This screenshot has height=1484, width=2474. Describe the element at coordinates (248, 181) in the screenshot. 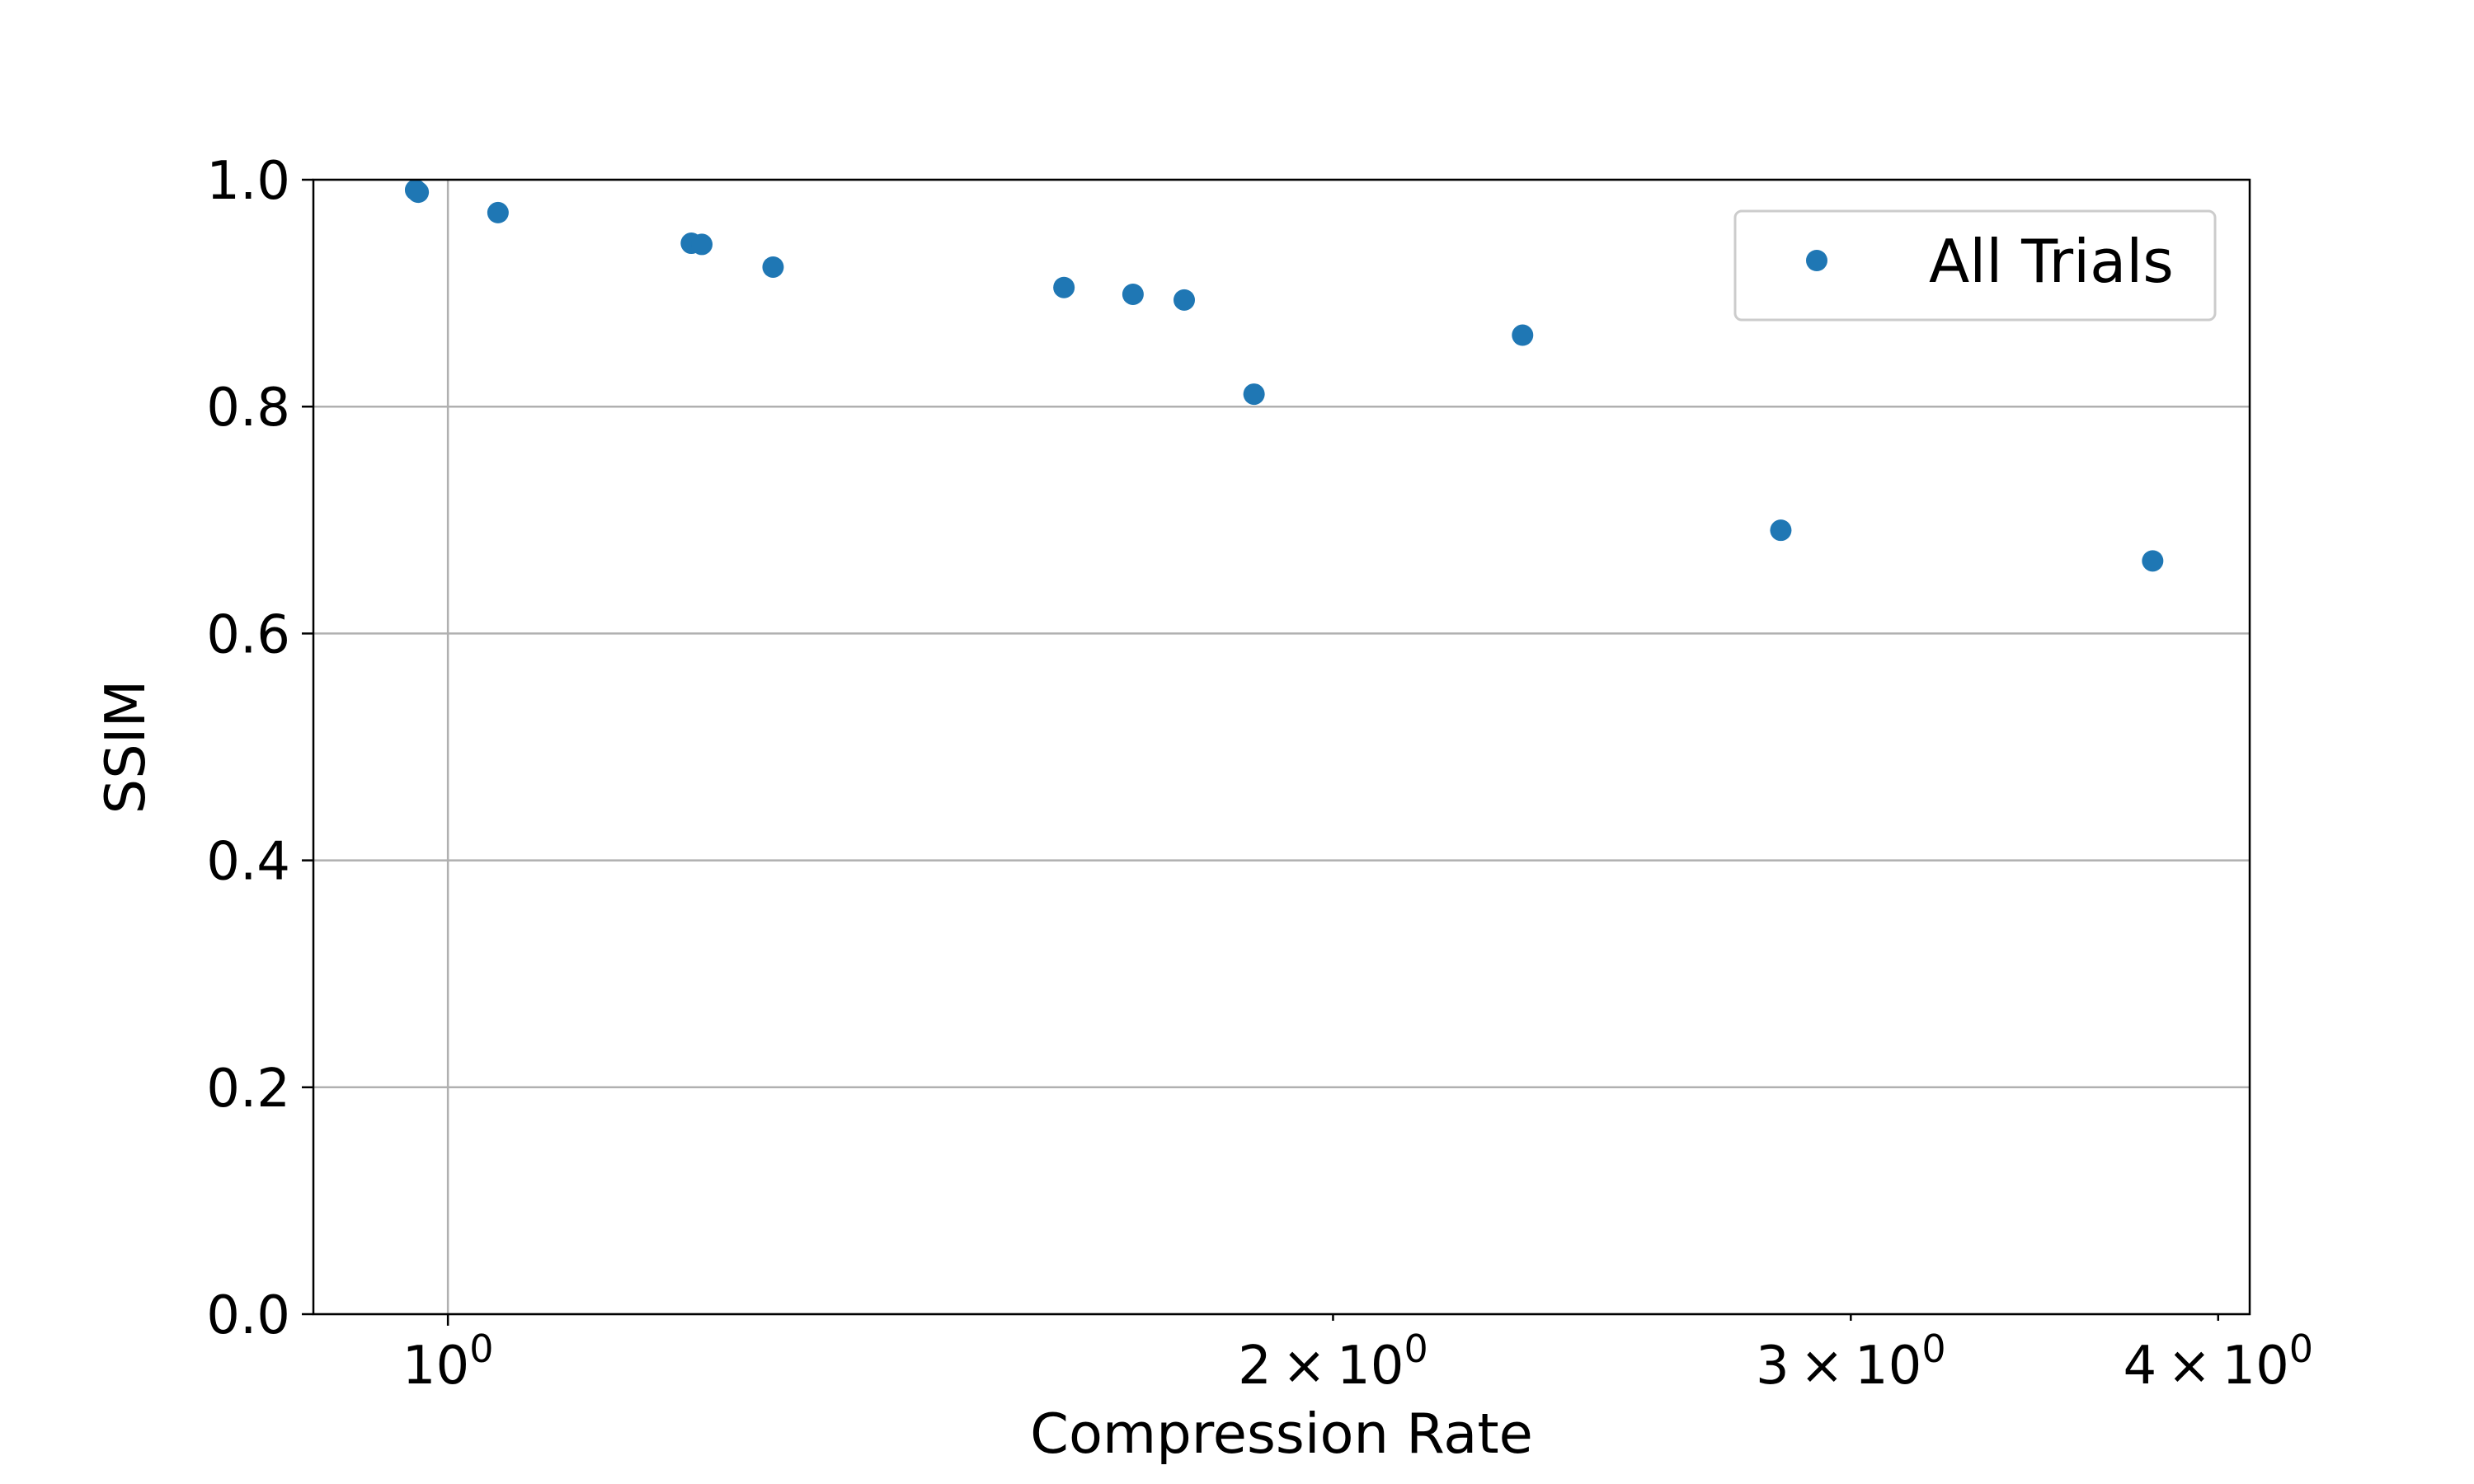

I see `y-tick-label: 1.0` at that location.